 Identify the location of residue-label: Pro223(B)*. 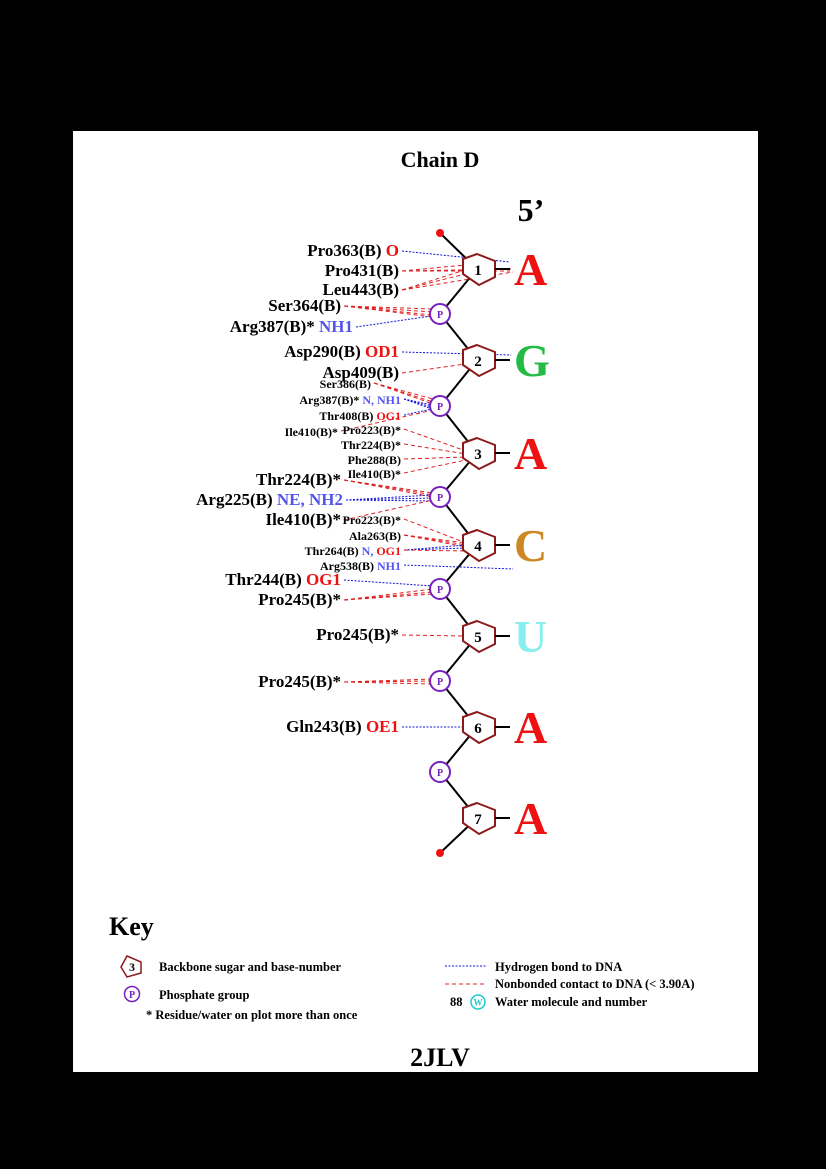
(372, 430).